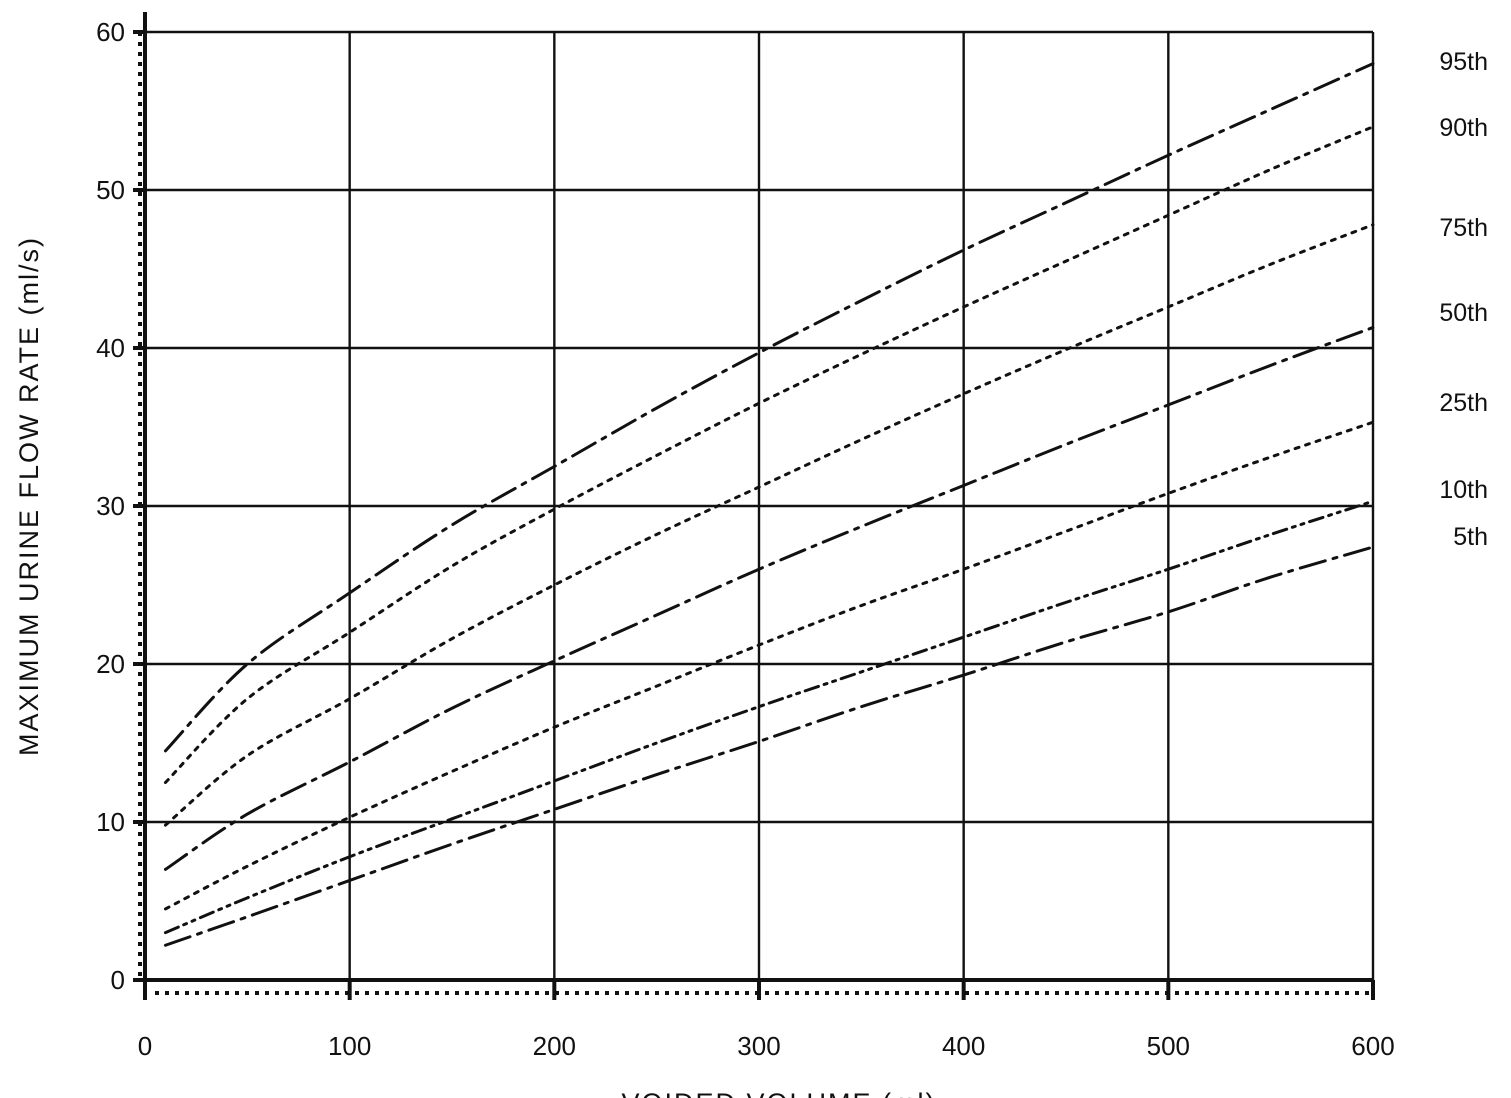  I want to click on series-label-75th: 75th, so click(1463, 228).